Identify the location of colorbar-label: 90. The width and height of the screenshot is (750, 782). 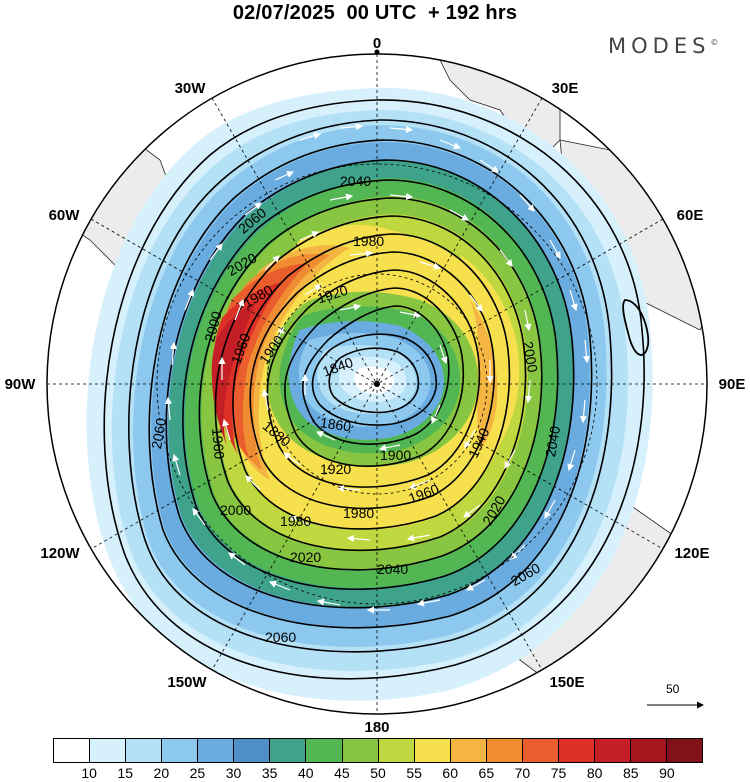
(667, 773).